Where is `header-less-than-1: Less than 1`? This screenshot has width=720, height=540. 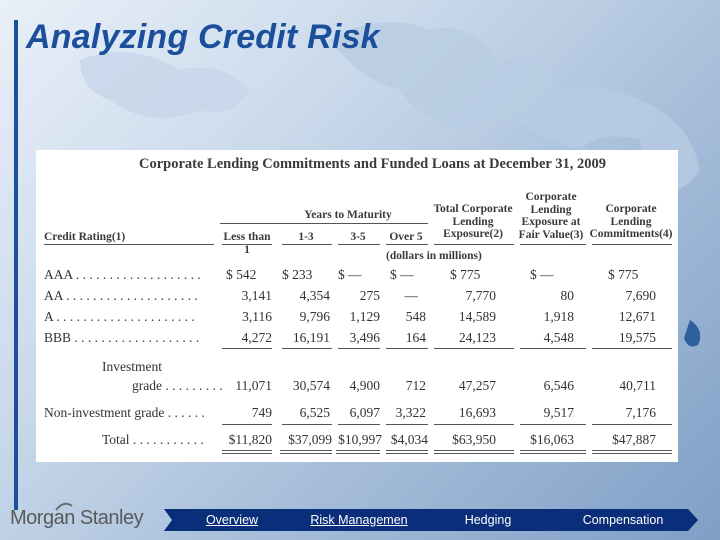
header-less-than-1: Less than 1 is located at coordinates (247, 243).